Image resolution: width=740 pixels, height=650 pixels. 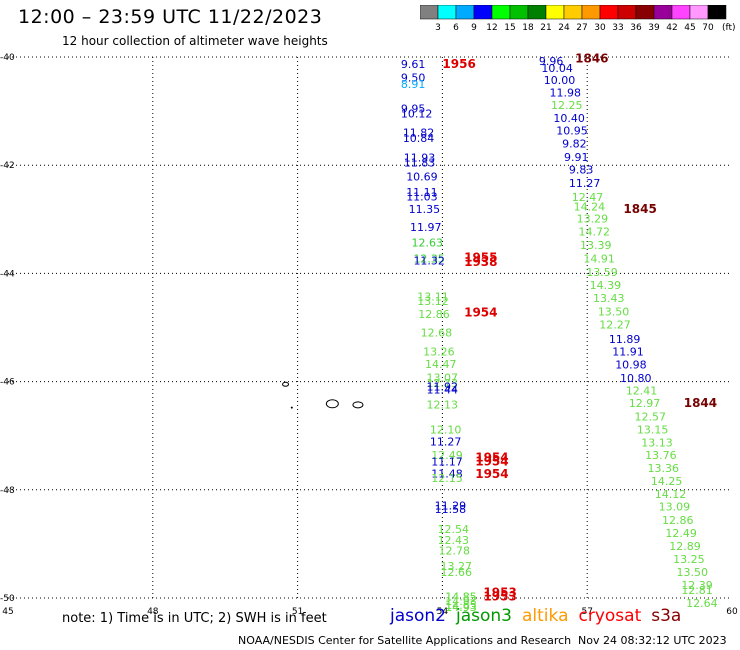 I want to click on wave-height-label: 14.72, so click(x=595, y=232).